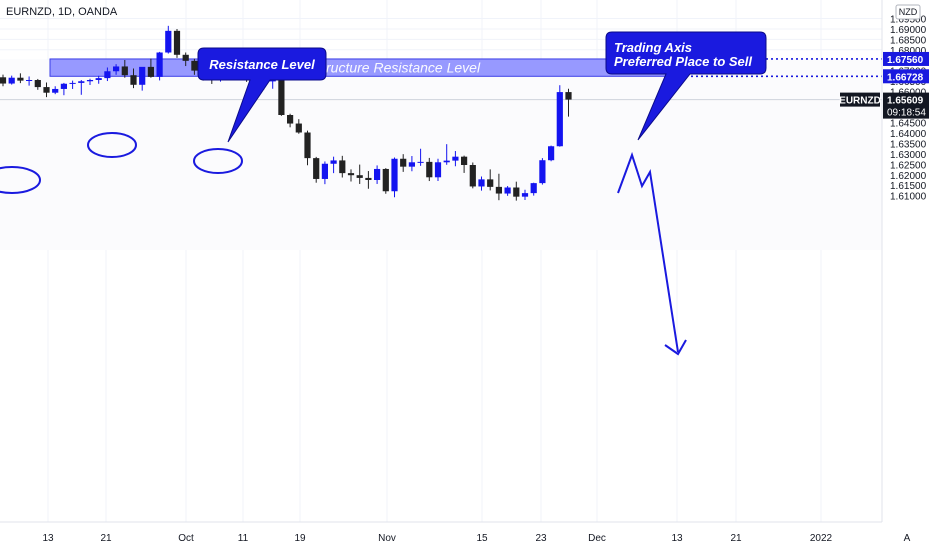 This screenshot has width=932, height=550. Describe the element at coordinates (905, 101) in the screenshot. I see `price-tag-label: 1.65609` at that location.